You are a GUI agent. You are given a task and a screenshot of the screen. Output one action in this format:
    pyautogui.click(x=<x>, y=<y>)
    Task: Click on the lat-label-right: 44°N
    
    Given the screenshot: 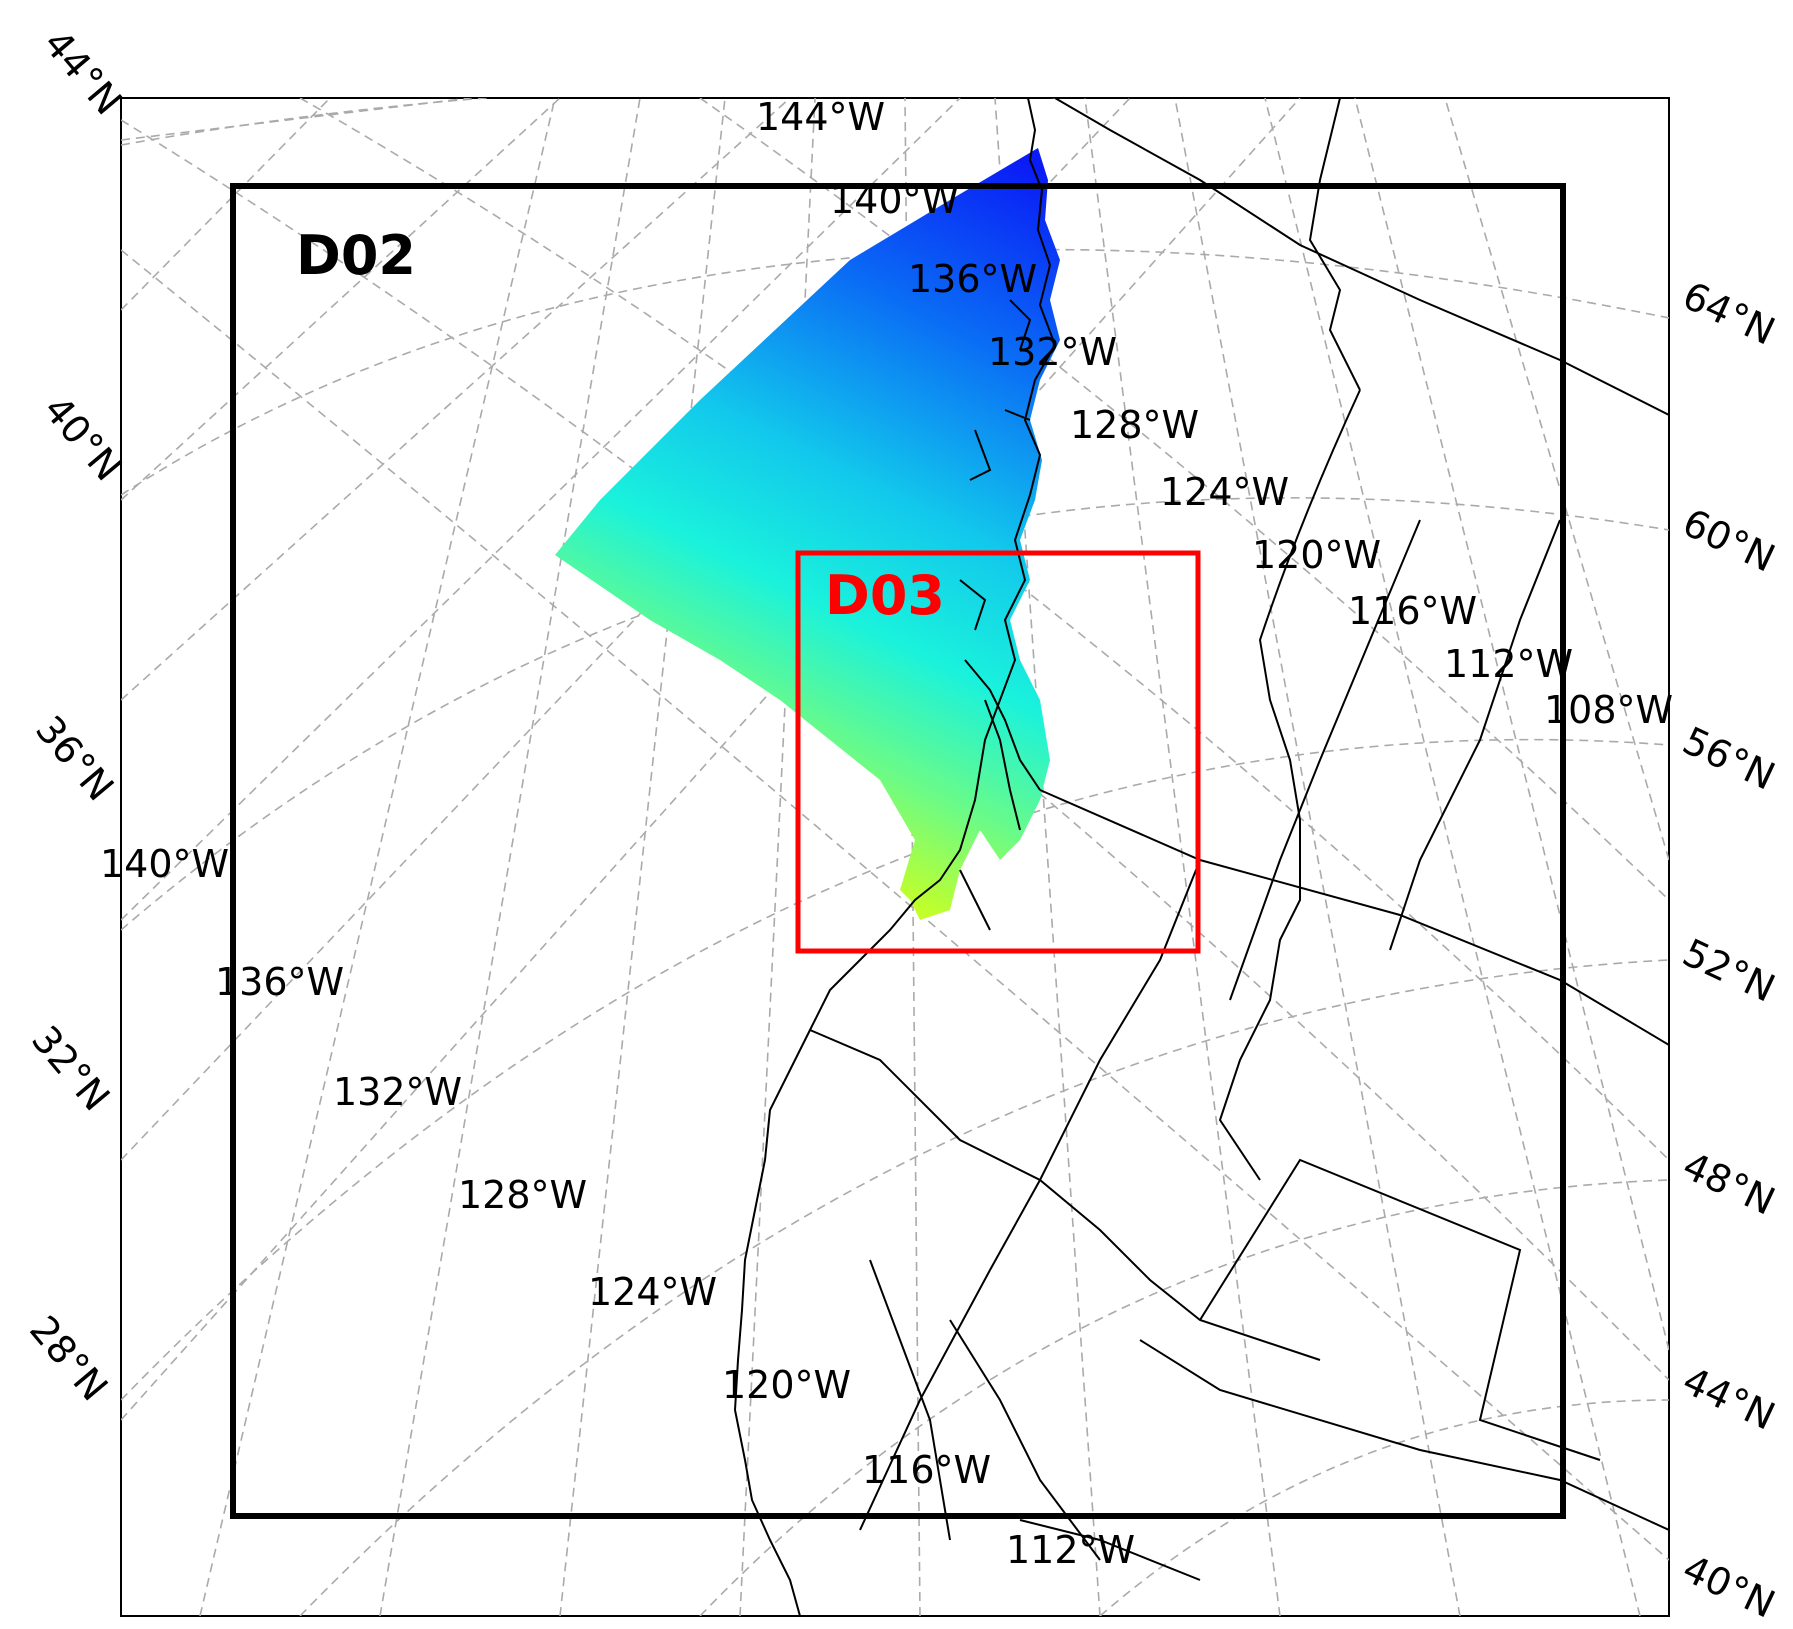 What is the action you would take?
    pyautogui.click(x=1728, y=1398)
    